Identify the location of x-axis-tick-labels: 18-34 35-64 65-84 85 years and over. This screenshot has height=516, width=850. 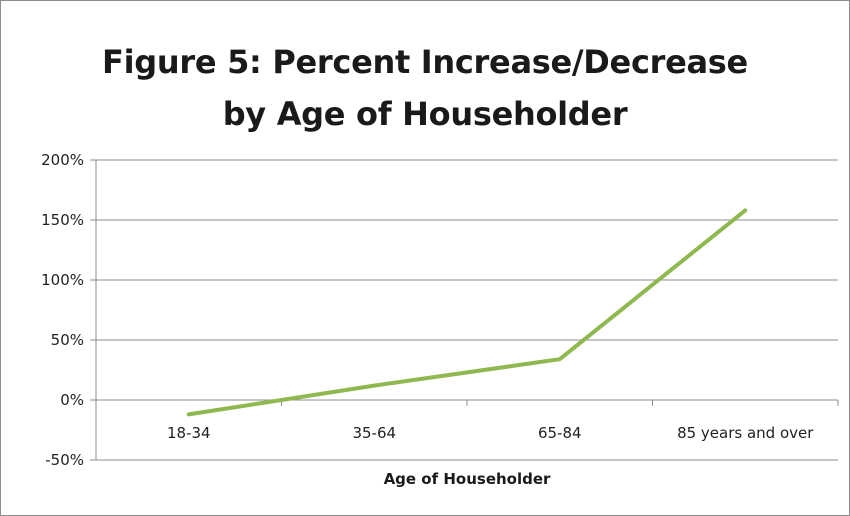
(490, 433).